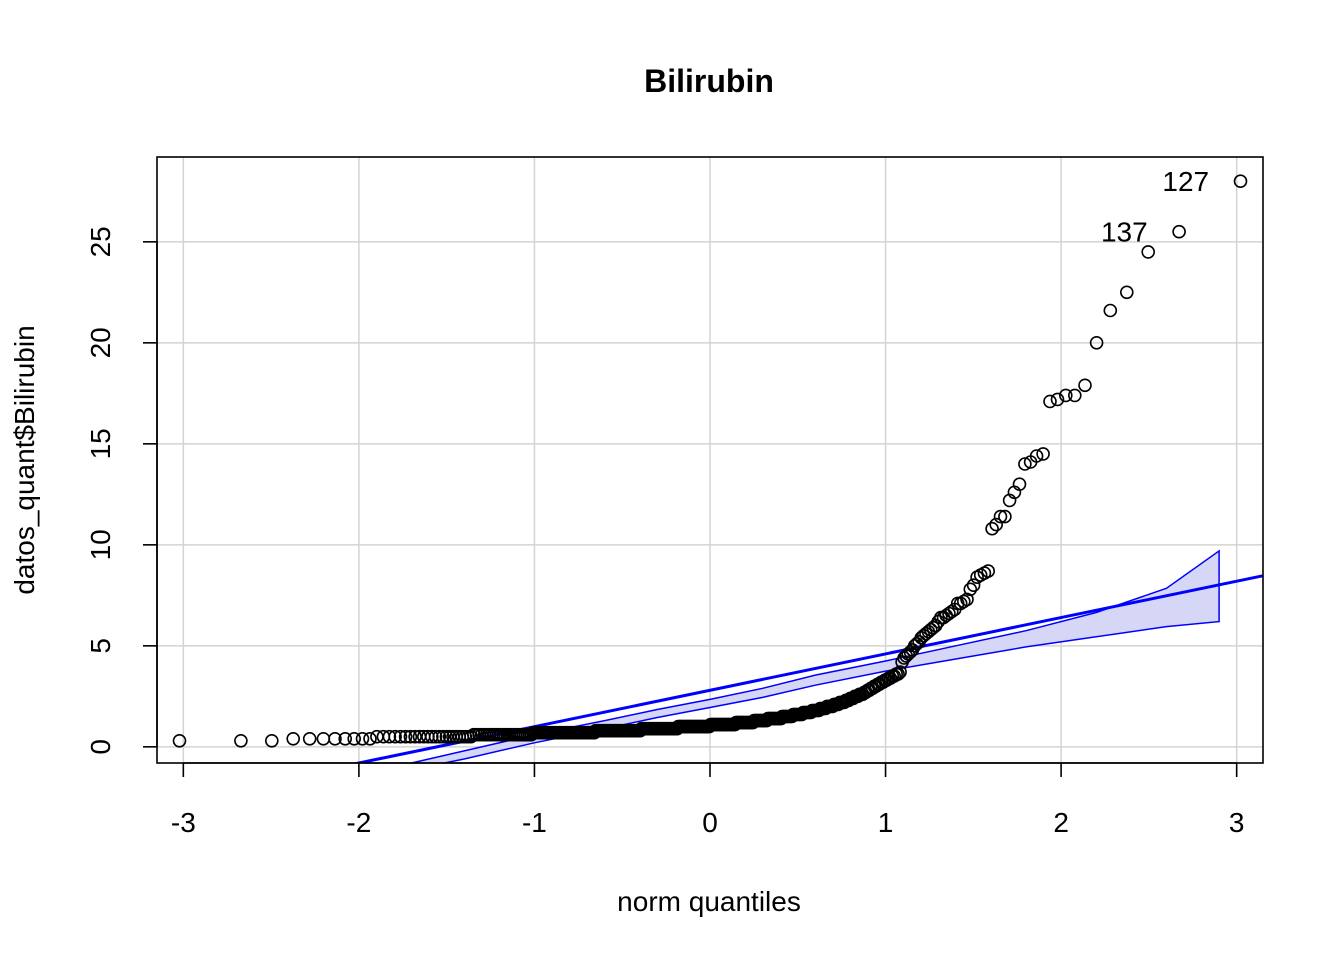  Describe the element at coordinates (710, 822) in the screenshot. I see `x-tick-label: 0` at that location.